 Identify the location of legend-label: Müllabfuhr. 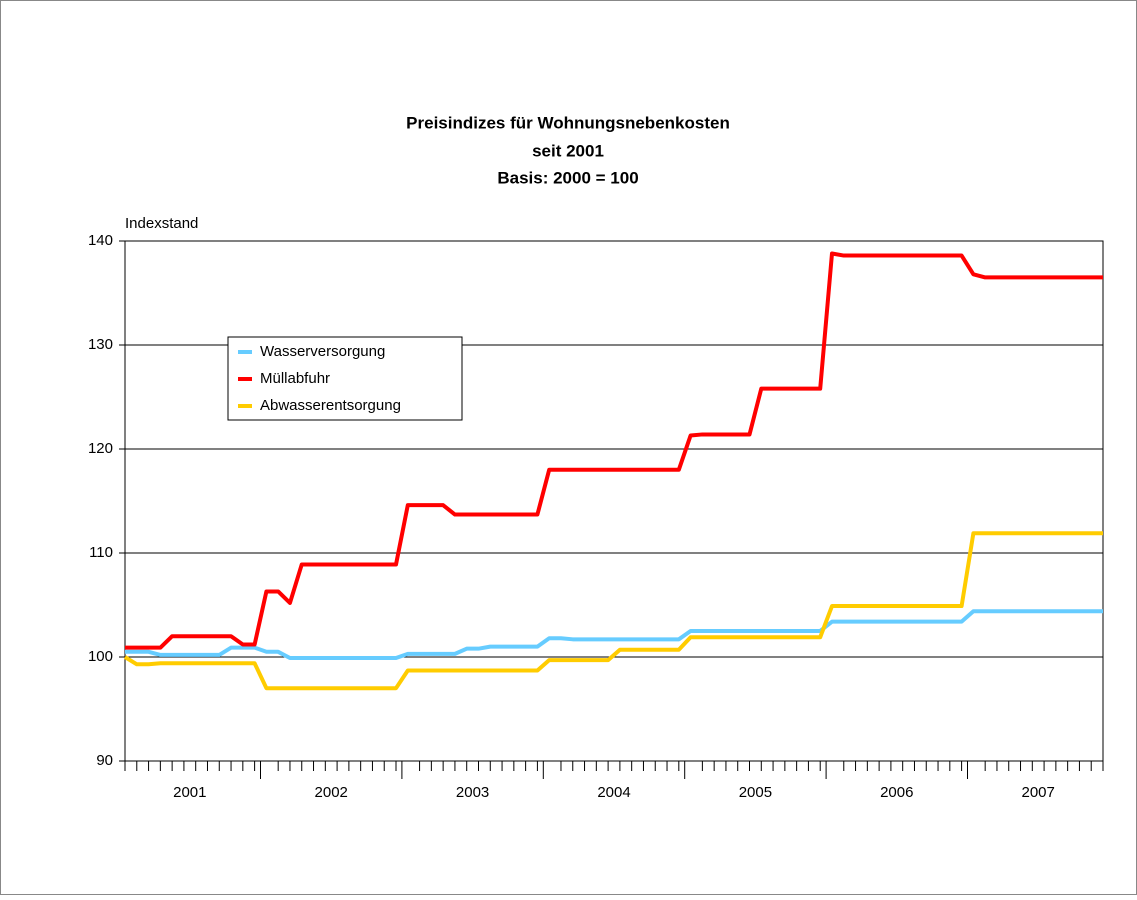
(295, 378).